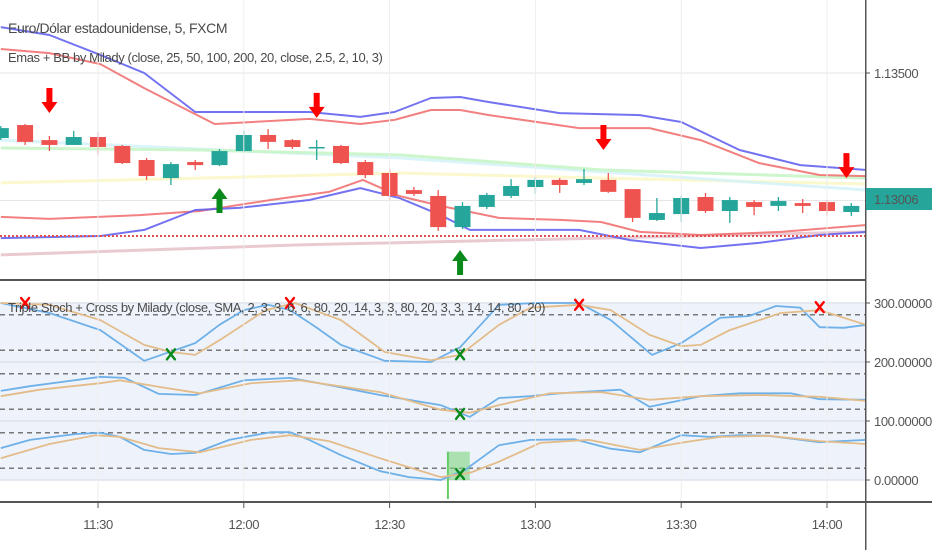 This screenshot has width=932, height=550. What do you see at coordinates (466, 502) in the screenshot?
I see `time-axis-border` at bounding box center [466, 502].